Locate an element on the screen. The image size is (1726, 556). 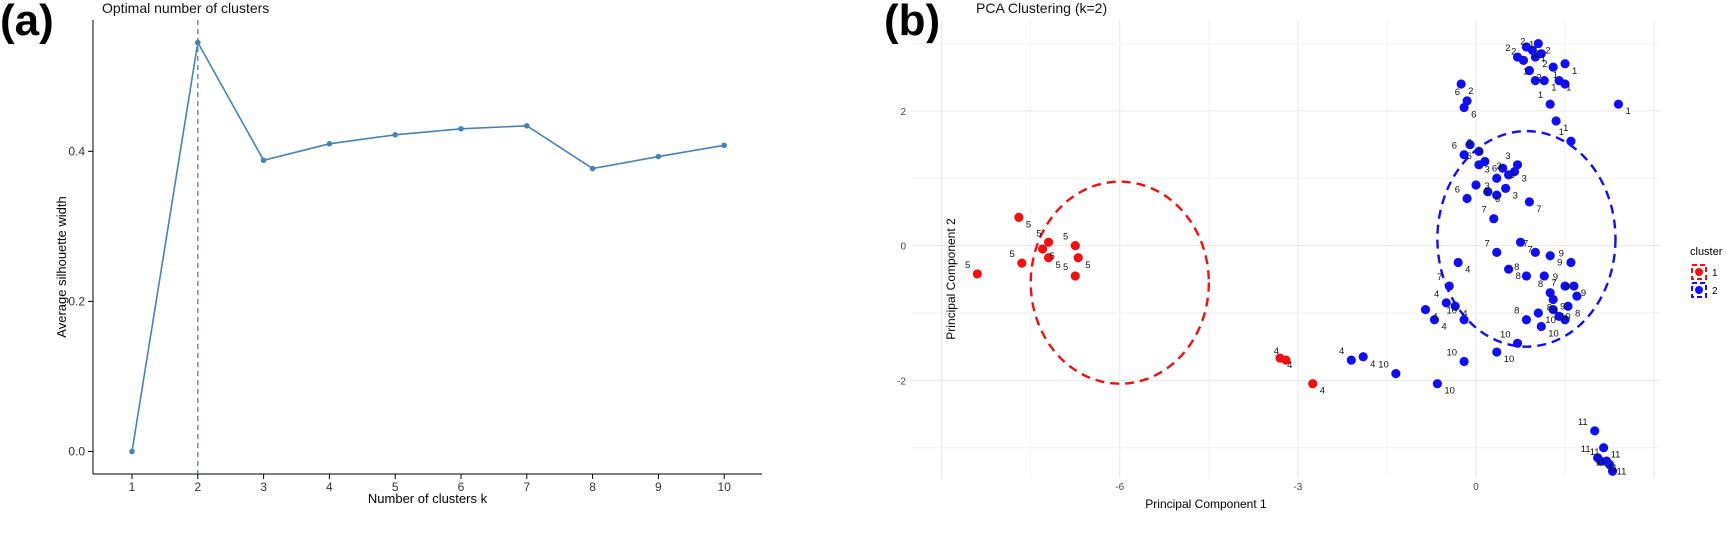
x-tick-label: 9 is located at coordinates (658, 487).